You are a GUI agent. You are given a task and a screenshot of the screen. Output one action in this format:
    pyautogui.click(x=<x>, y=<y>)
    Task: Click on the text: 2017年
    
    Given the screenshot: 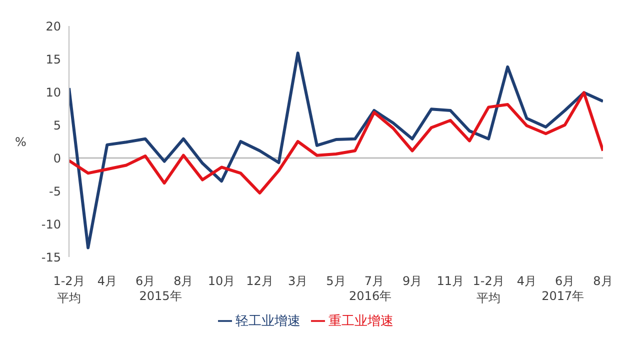 What is the action you would take?
    pyautogui.click(x=563, y=296)
    